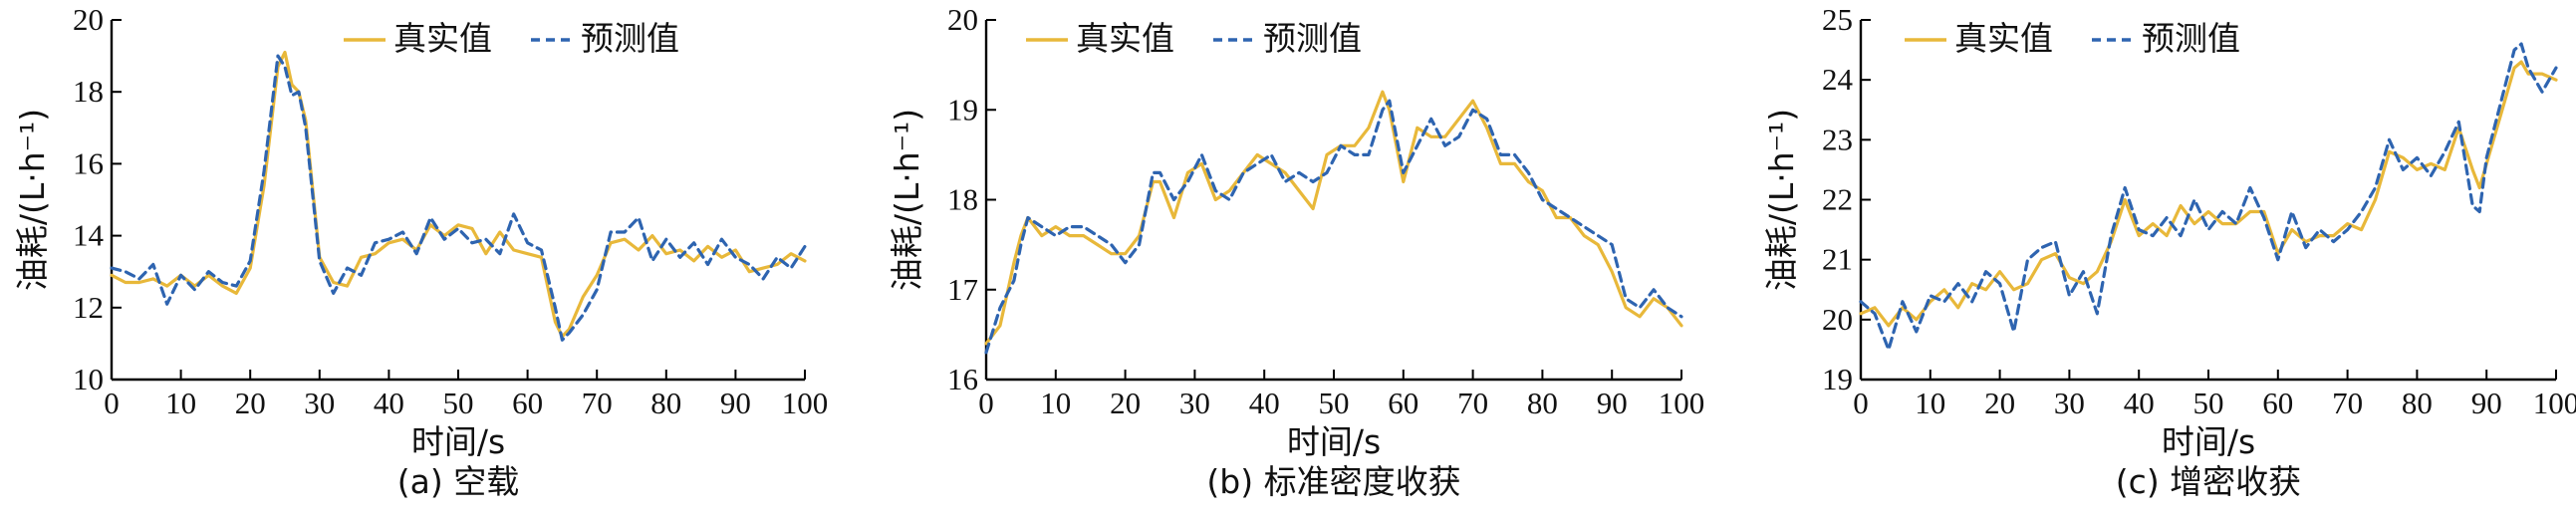  I want to click on y-tick-label: 10, so click(88, 379).